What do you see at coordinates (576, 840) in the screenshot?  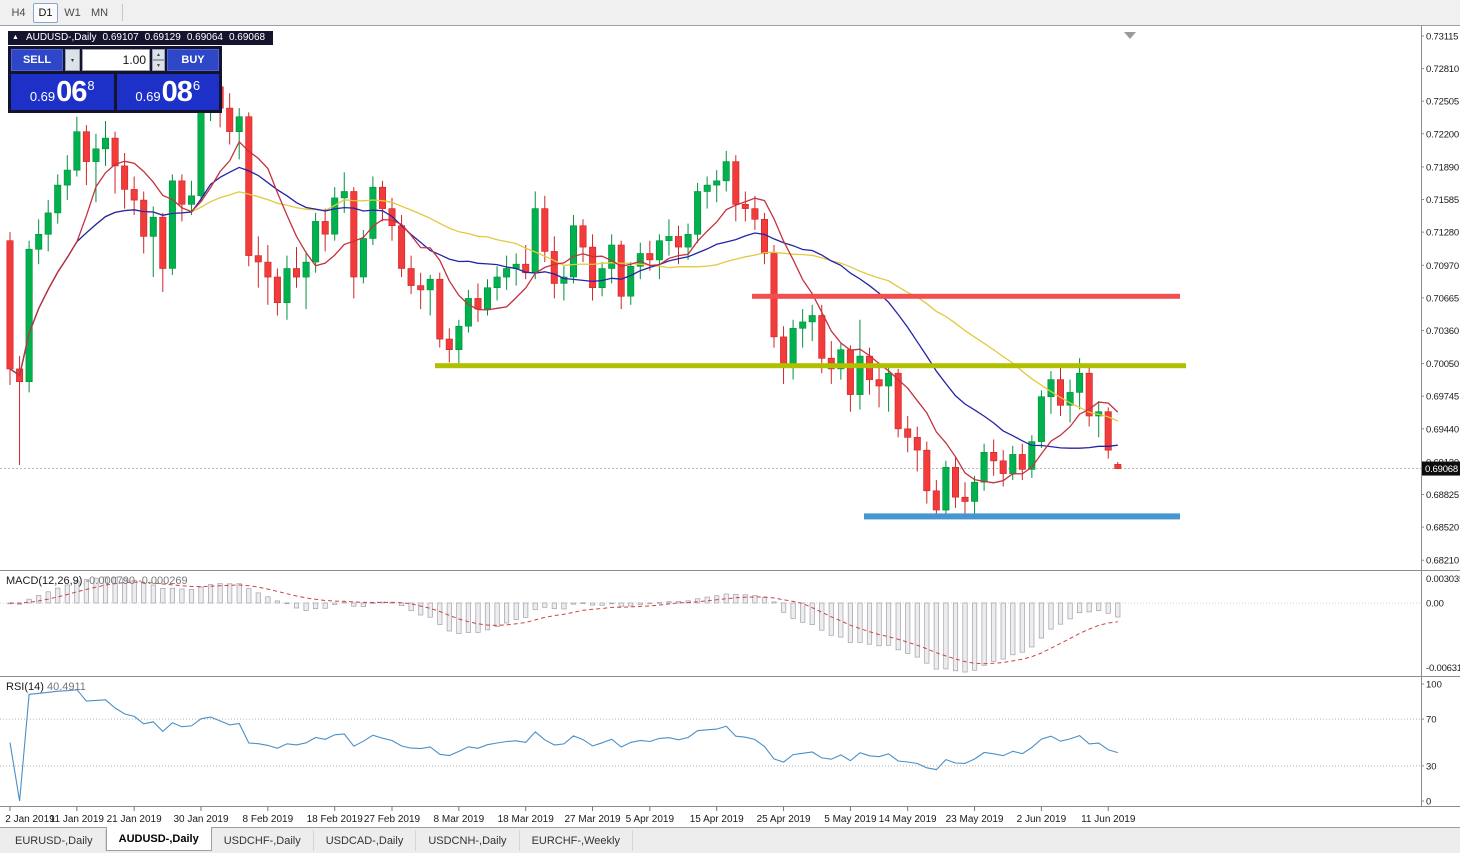 I see `tab-eurchf-weekly: EURCHF-,Weekly` at bounding box center [576, 840].